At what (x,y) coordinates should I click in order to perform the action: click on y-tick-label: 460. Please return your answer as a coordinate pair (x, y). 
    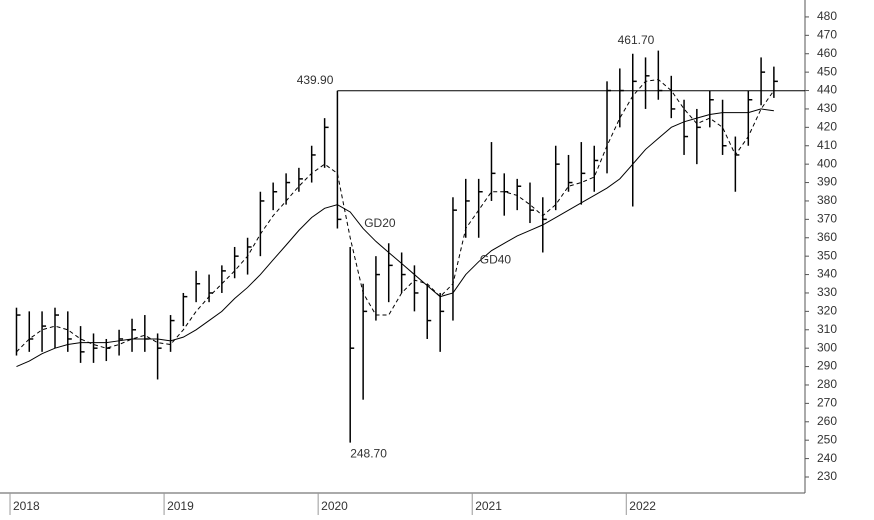
    Looking at the image, I should click on (827, 53).